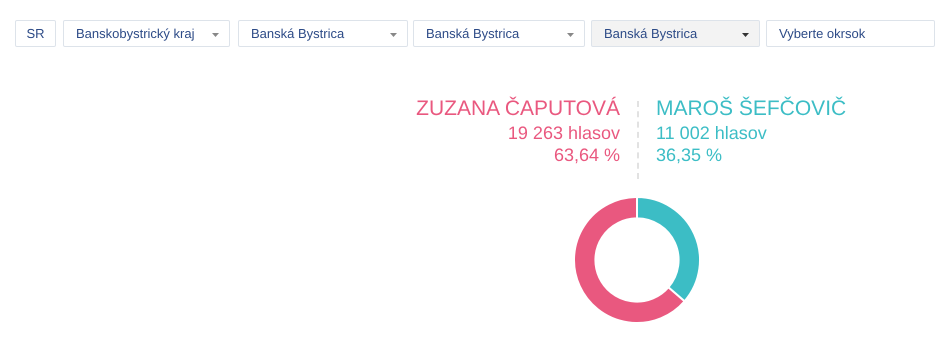 The width and height of the screenshot is (950, 348). What do you see at coordinates (563, 144) in the screenshot?
I see `data-label: 19 263 hlasov 63,64 %` at bounding box center [563, 144].